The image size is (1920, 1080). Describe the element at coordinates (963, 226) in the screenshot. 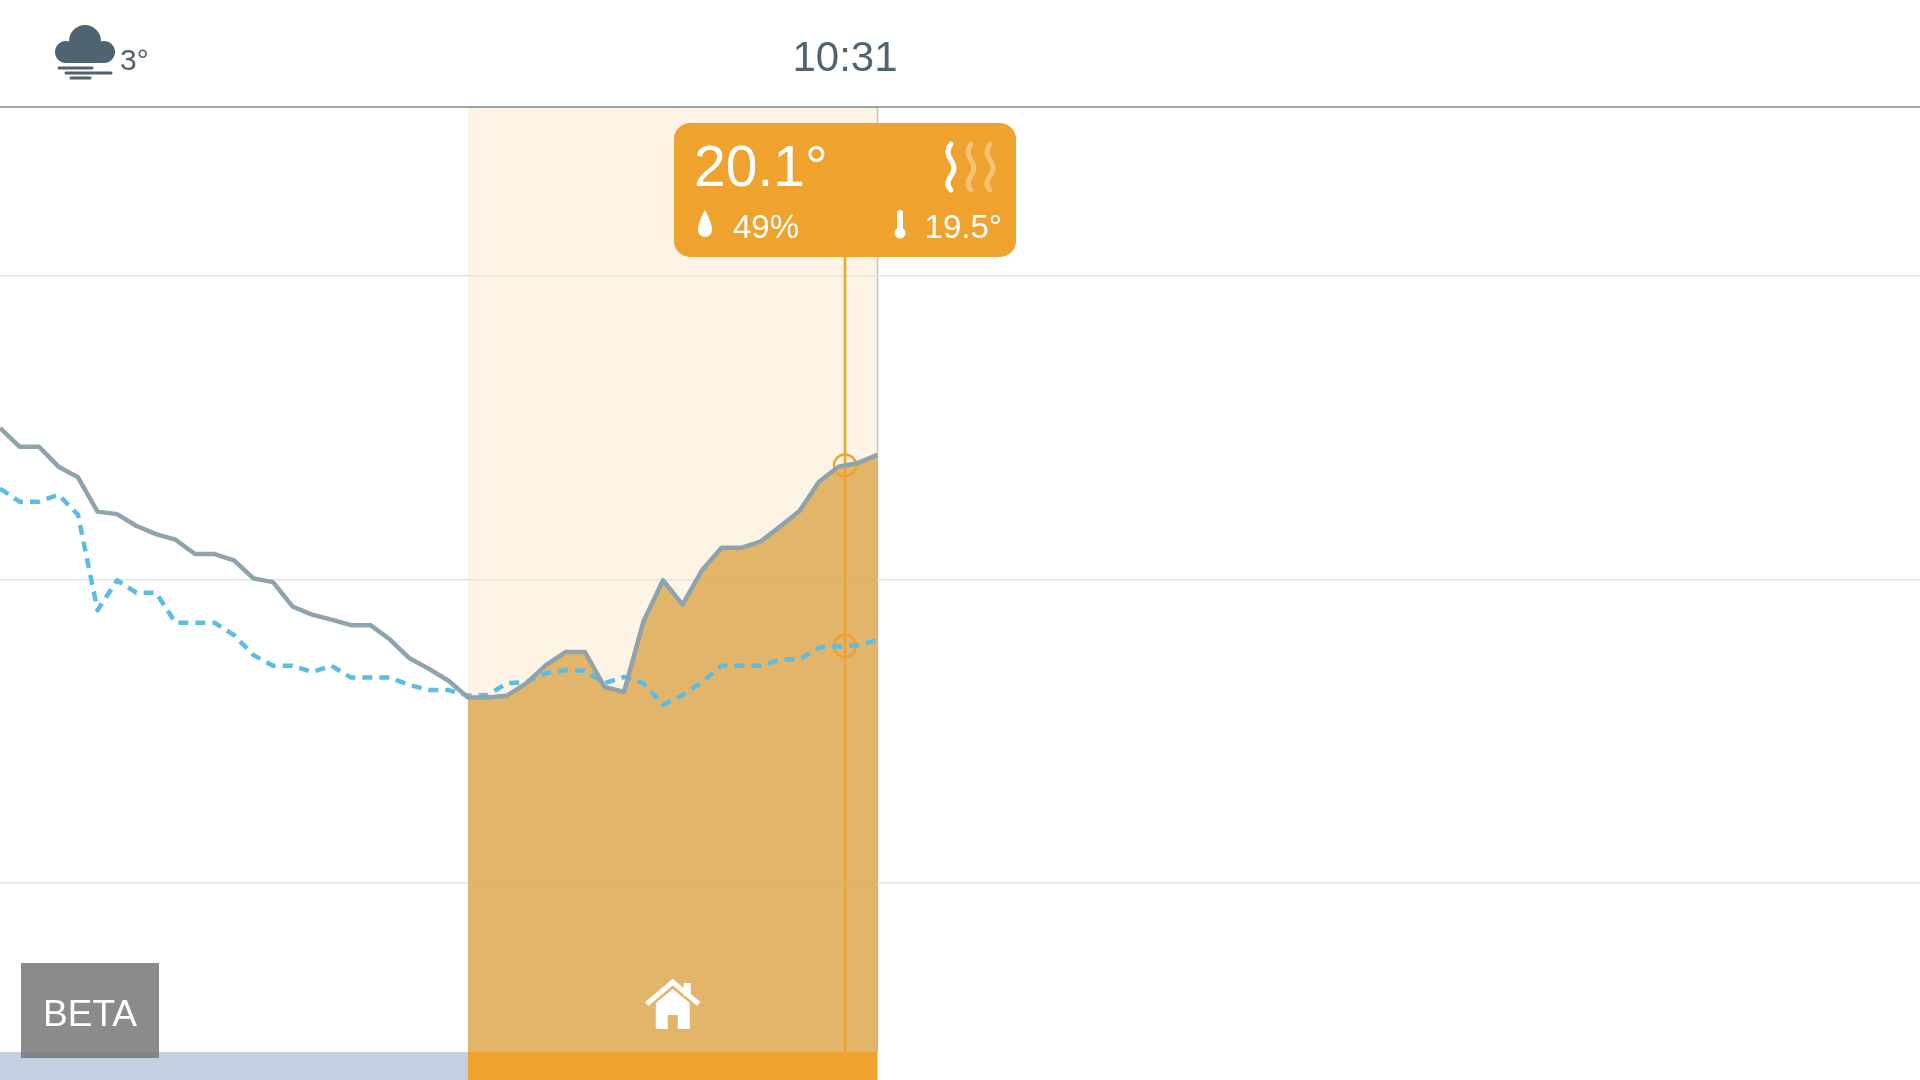

I see `text: 19.5°` at that location.